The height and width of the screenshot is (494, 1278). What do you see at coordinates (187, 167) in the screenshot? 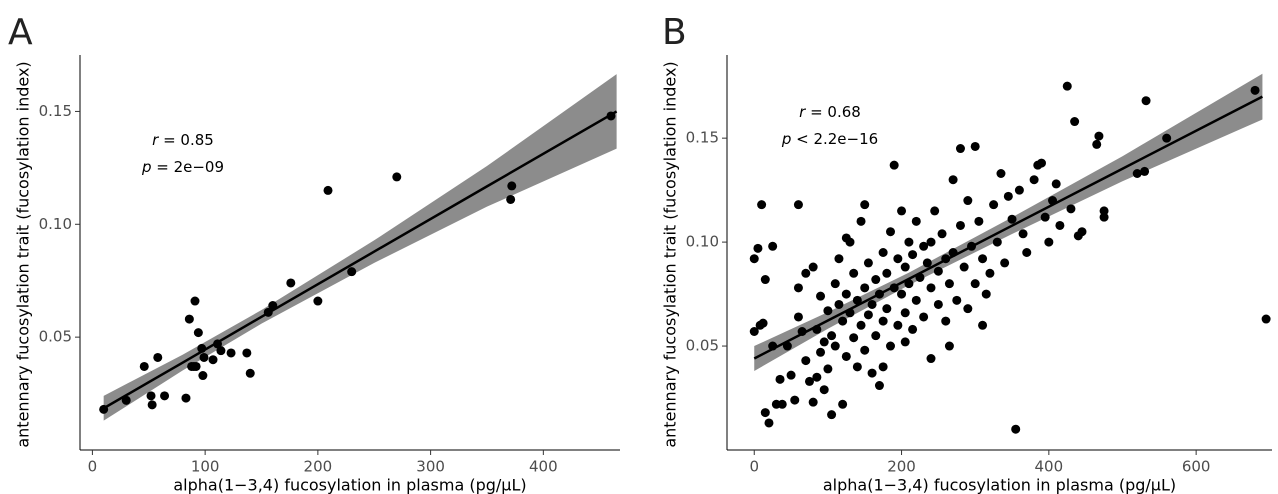
I see `annotation-text: = 2e−09` at bounding box center [187, 167].